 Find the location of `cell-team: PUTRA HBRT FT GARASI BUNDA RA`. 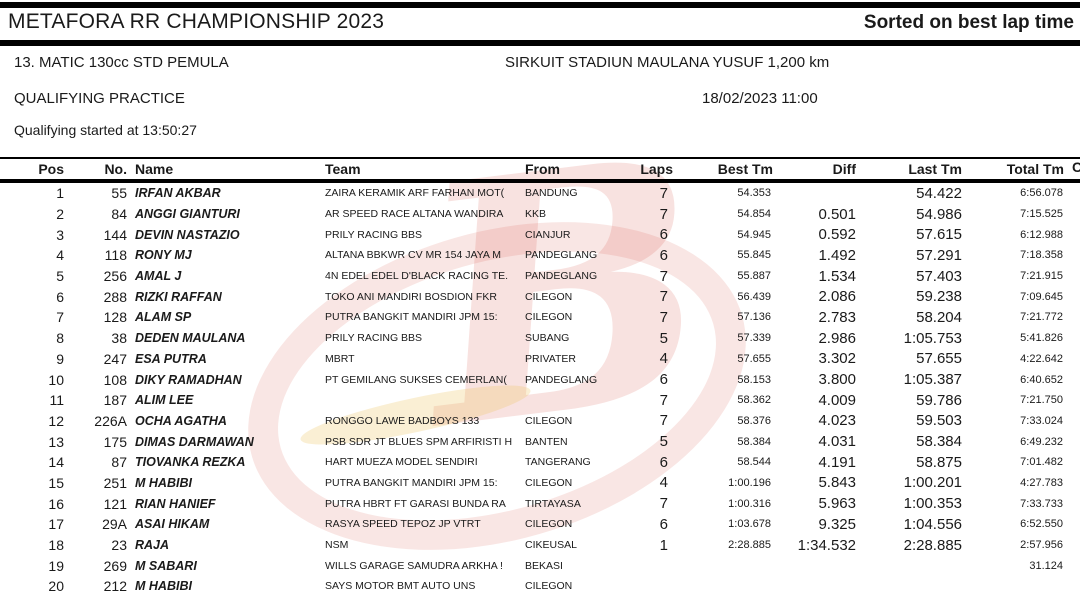

cell-team: PUTRA HBRT FT GARASI BUNDA RA is located at coordinates (415, 503).